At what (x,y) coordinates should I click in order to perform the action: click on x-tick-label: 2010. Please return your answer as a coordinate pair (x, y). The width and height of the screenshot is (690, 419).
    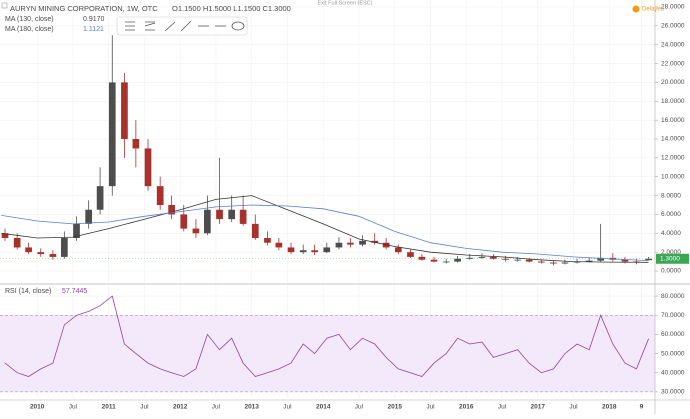
    Looking at the image, I should click on (37, 407).